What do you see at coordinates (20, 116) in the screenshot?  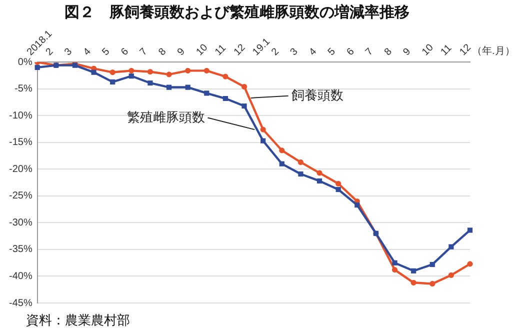 I see `y-tick-label: -10%` at bounding box center [20, 116].